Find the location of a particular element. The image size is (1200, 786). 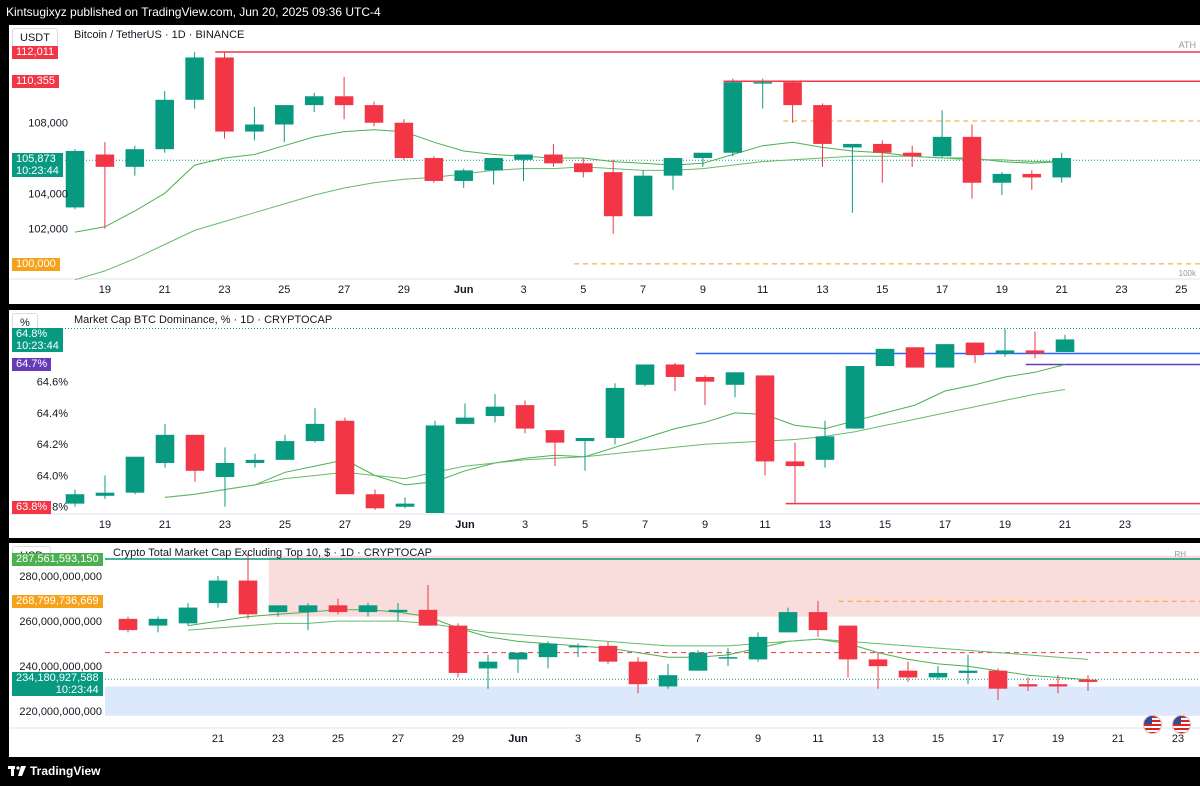

y-tick-label: 280,000,000,000 is located at coordinates (60, 577).